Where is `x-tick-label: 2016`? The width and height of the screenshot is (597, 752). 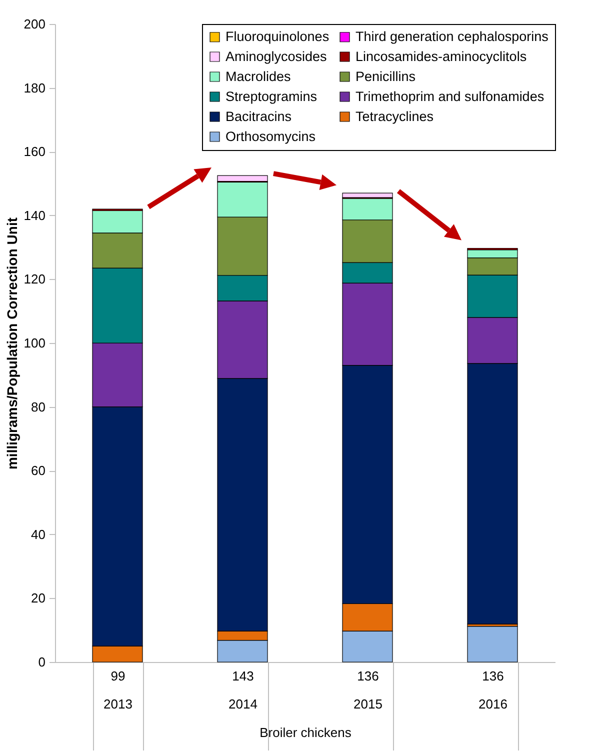
x-tick-label: 2016 is located at coordinates (493, 704).